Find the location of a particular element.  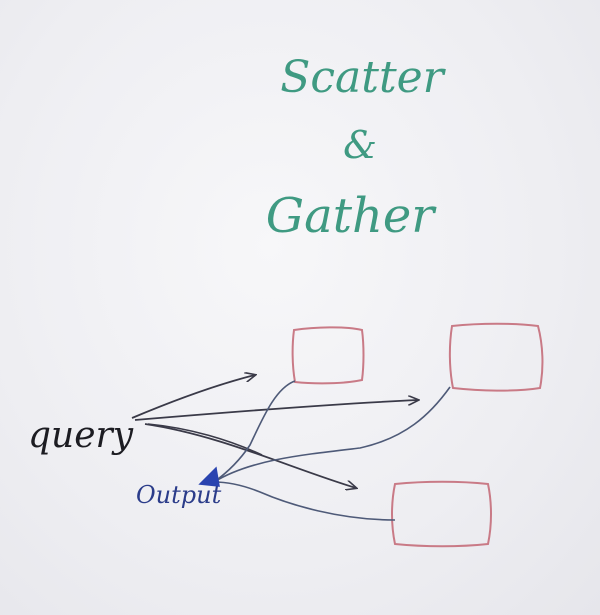

scatter-arrow-tail is located at coordinates (205, 439).